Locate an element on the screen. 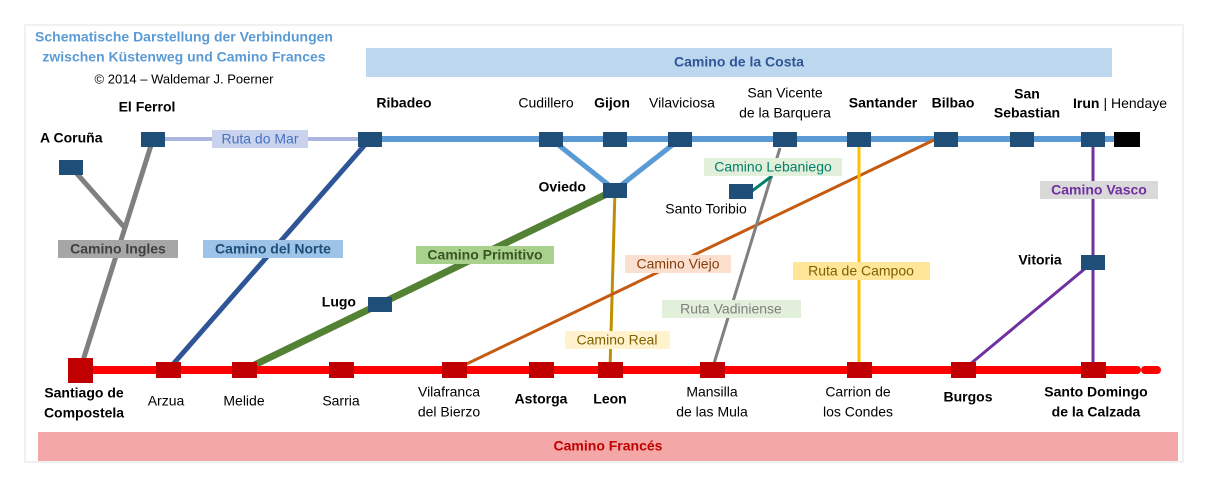 The width and height of the screenshot is (1206, 484). station-label: A Coruña is located at coordinates (71, 138).